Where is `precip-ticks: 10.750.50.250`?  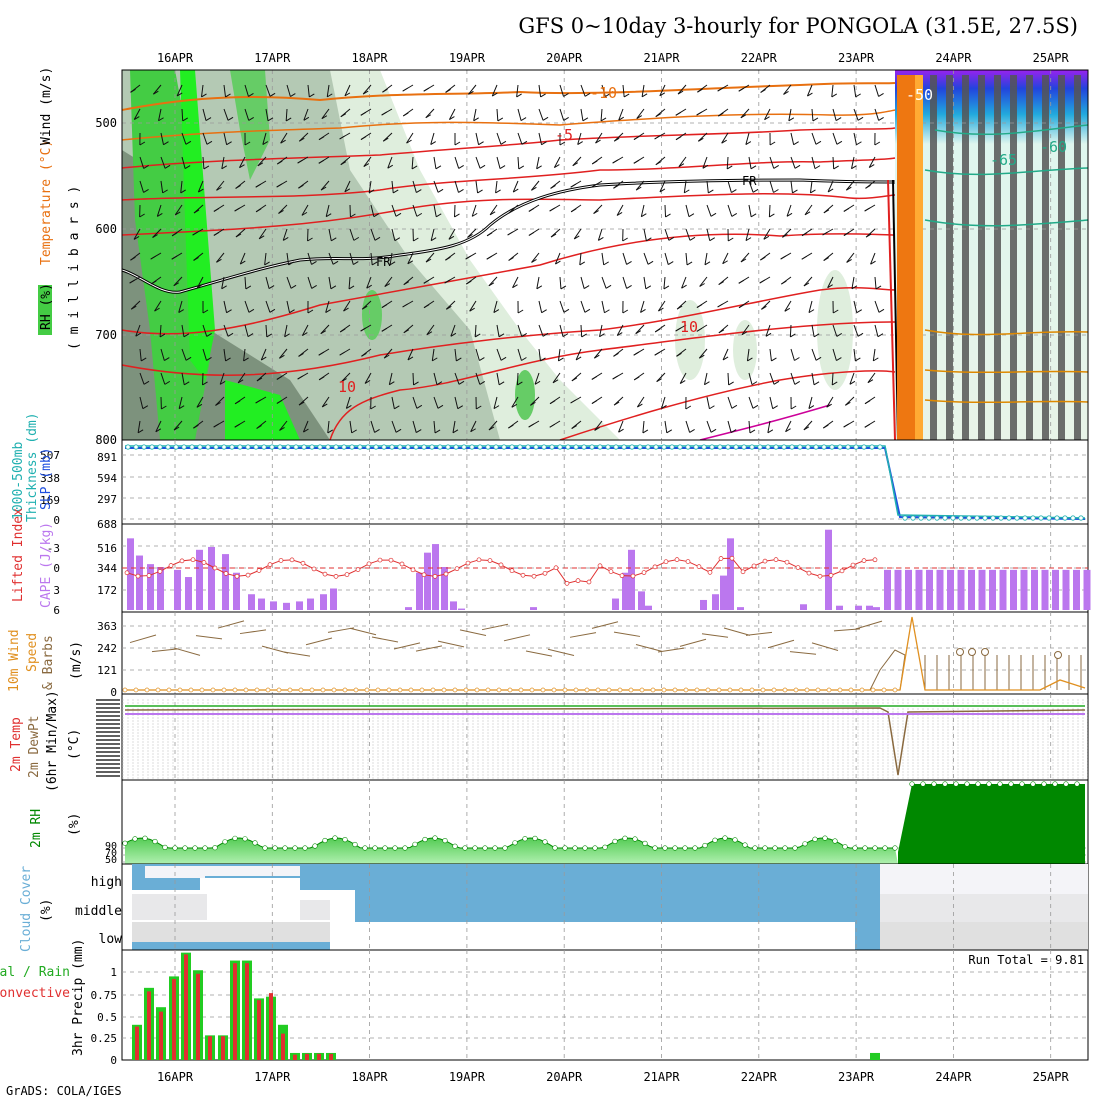
precip-ticks: 10.750.50.250 is located at coordinates (104, 1016).